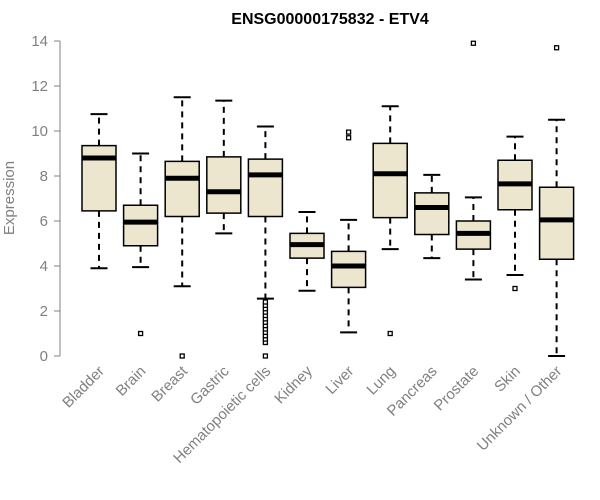 The height and width of the screenshot is (500, 600). What do you see at coordinates (339, 380) in the screenshot?
I see `x-tick-label: Liver` at bounding box center [339, 380].